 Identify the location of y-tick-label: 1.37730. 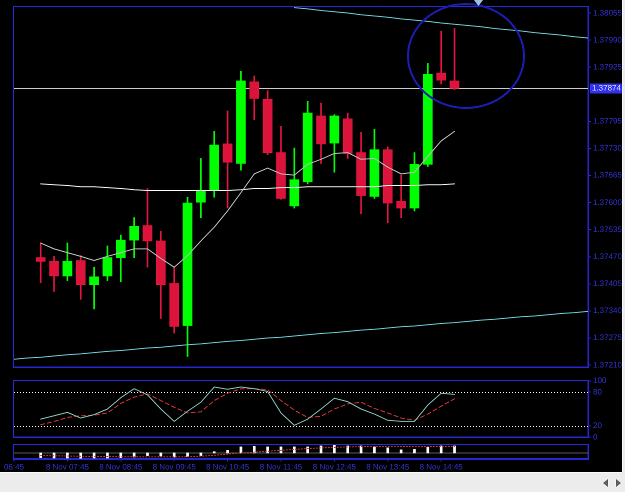
(607, 148).